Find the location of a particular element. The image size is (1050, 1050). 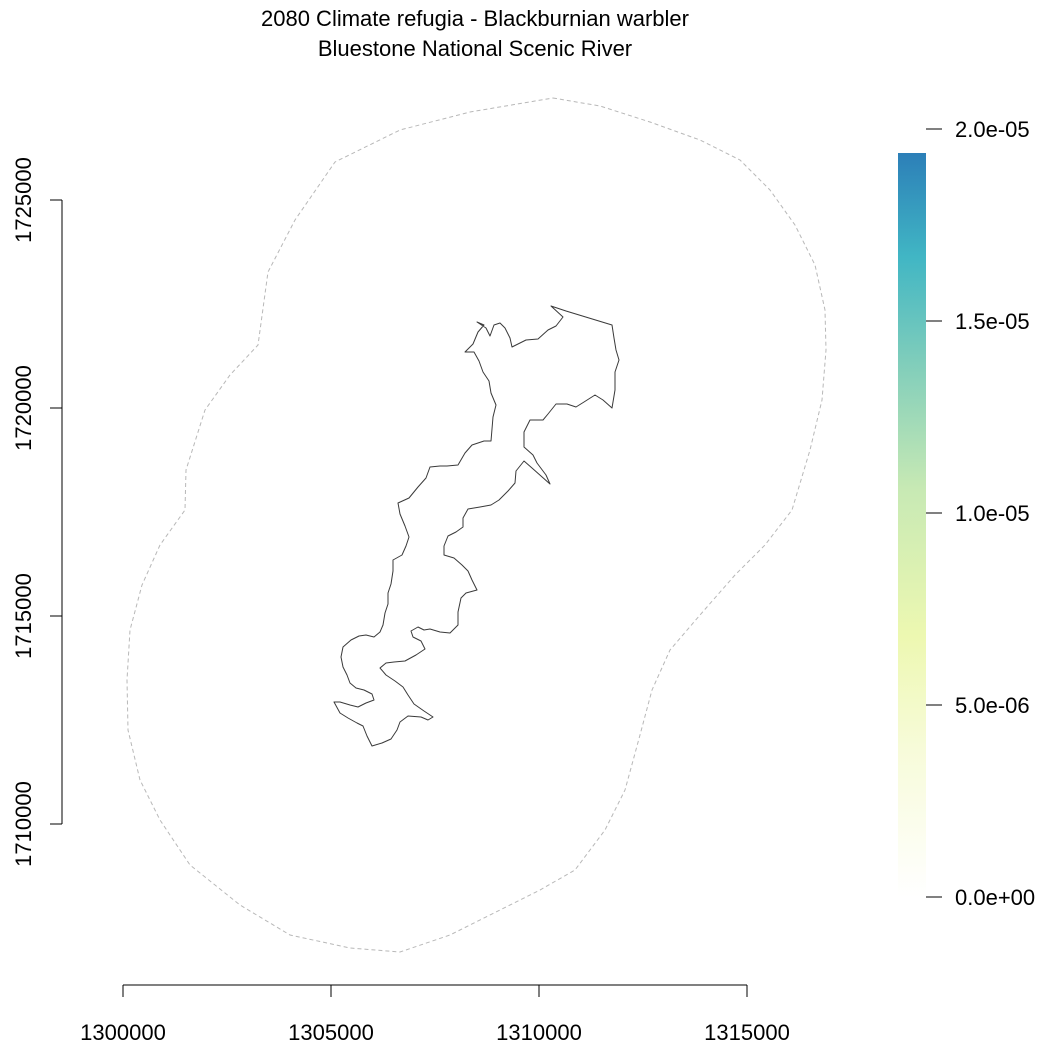

y-tick-label: 1720000 is located at coordinates (23, 408).